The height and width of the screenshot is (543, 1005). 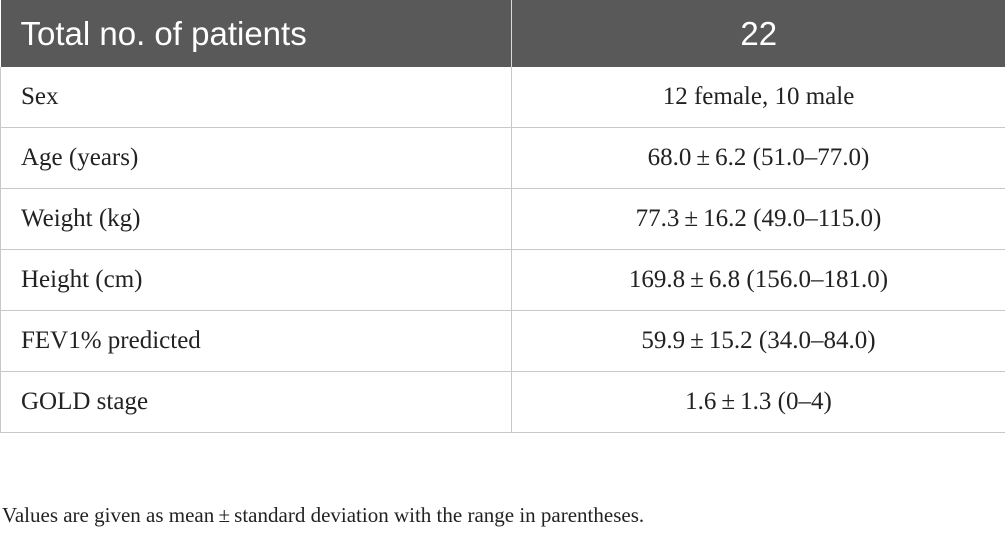 I want to click on table-row: FEV1% predicted 59.9 ± 15.2 (34.0–84.0), so click(x=502, y=341).